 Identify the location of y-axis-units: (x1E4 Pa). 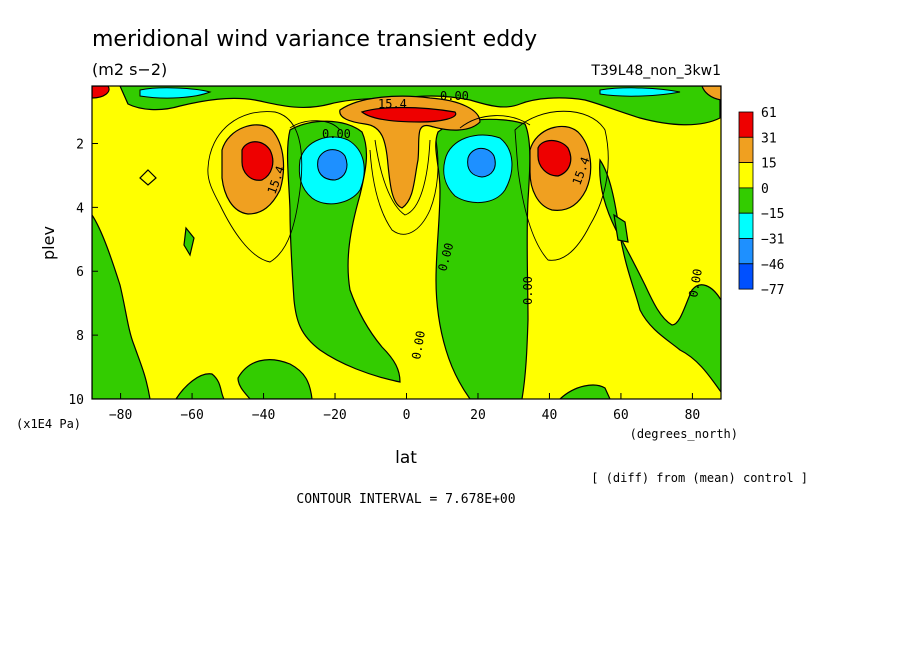
(48, 424).